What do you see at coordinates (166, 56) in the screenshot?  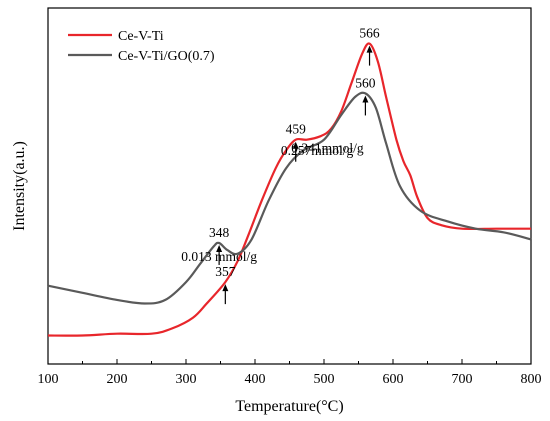 I see `legend-label-2: Ce-V-Ti/GO(0.7)` at bounding box center [166, 56].